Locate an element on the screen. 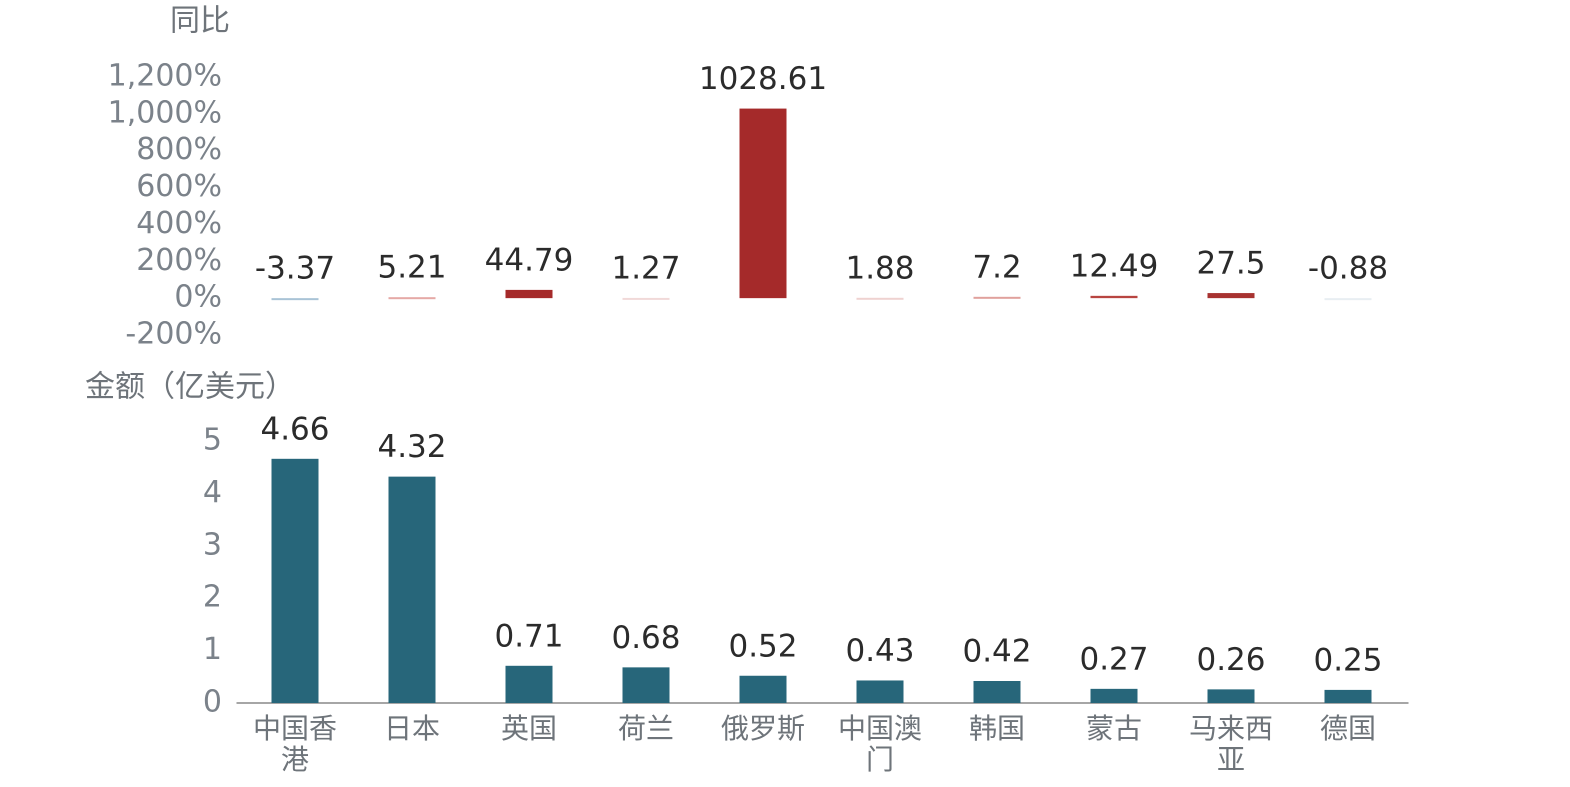  value-label: 0.71 is located at coordinates (528, 636).